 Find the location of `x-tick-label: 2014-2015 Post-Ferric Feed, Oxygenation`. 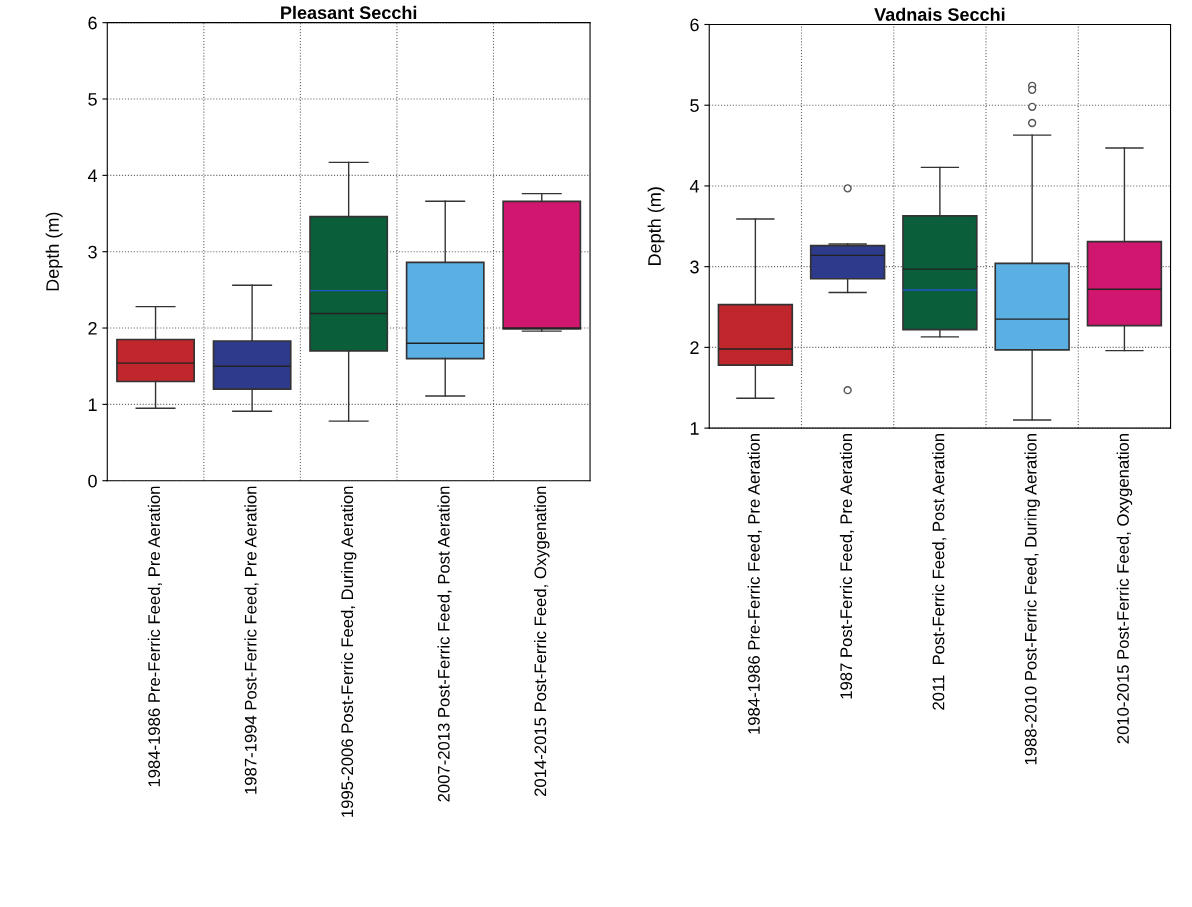

x-tick-label: 2014-2015 Post-Ferric Feed, Oxygenation is located at coordinates (542, 641).